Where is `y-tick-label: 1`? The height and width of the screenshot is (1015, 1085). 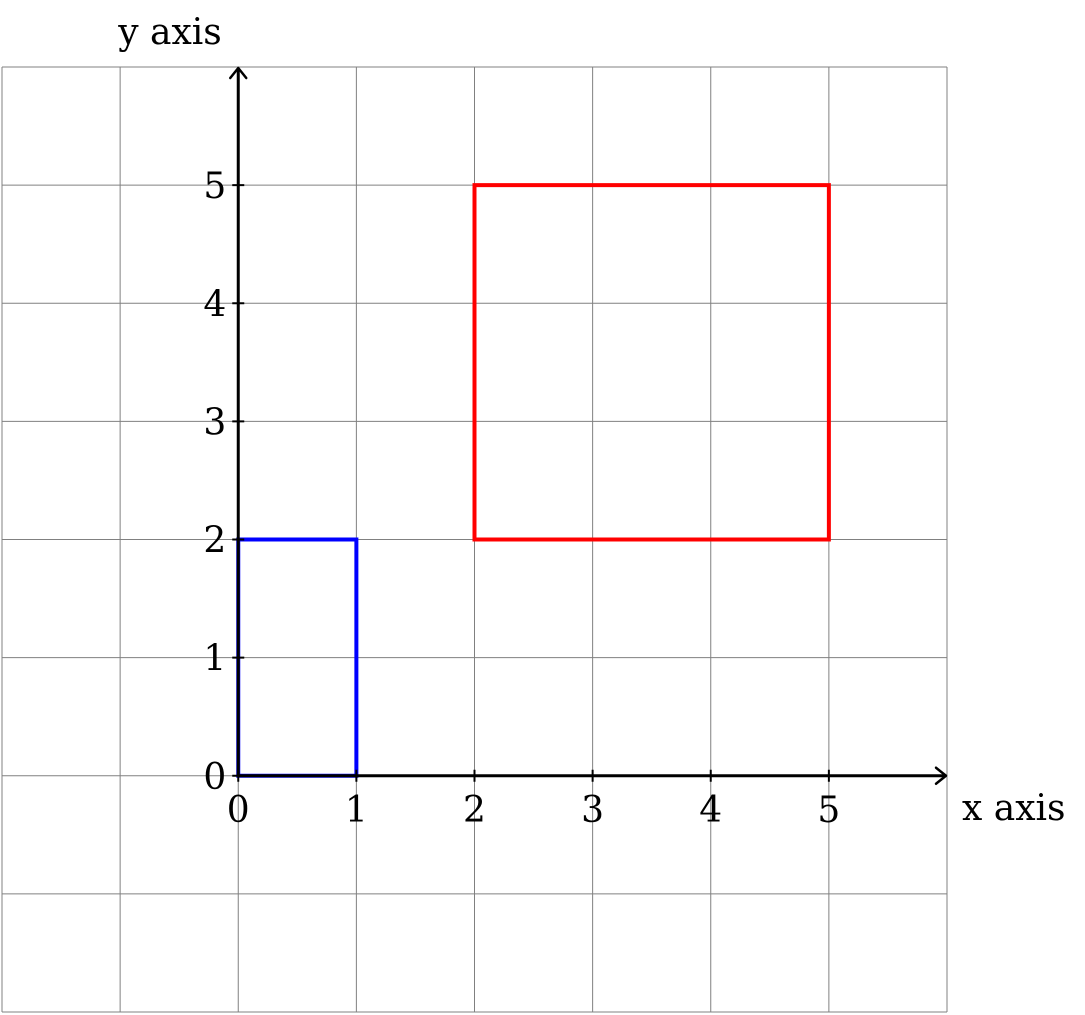
y-tick-label: 1 is located at coordinates (214, 659).